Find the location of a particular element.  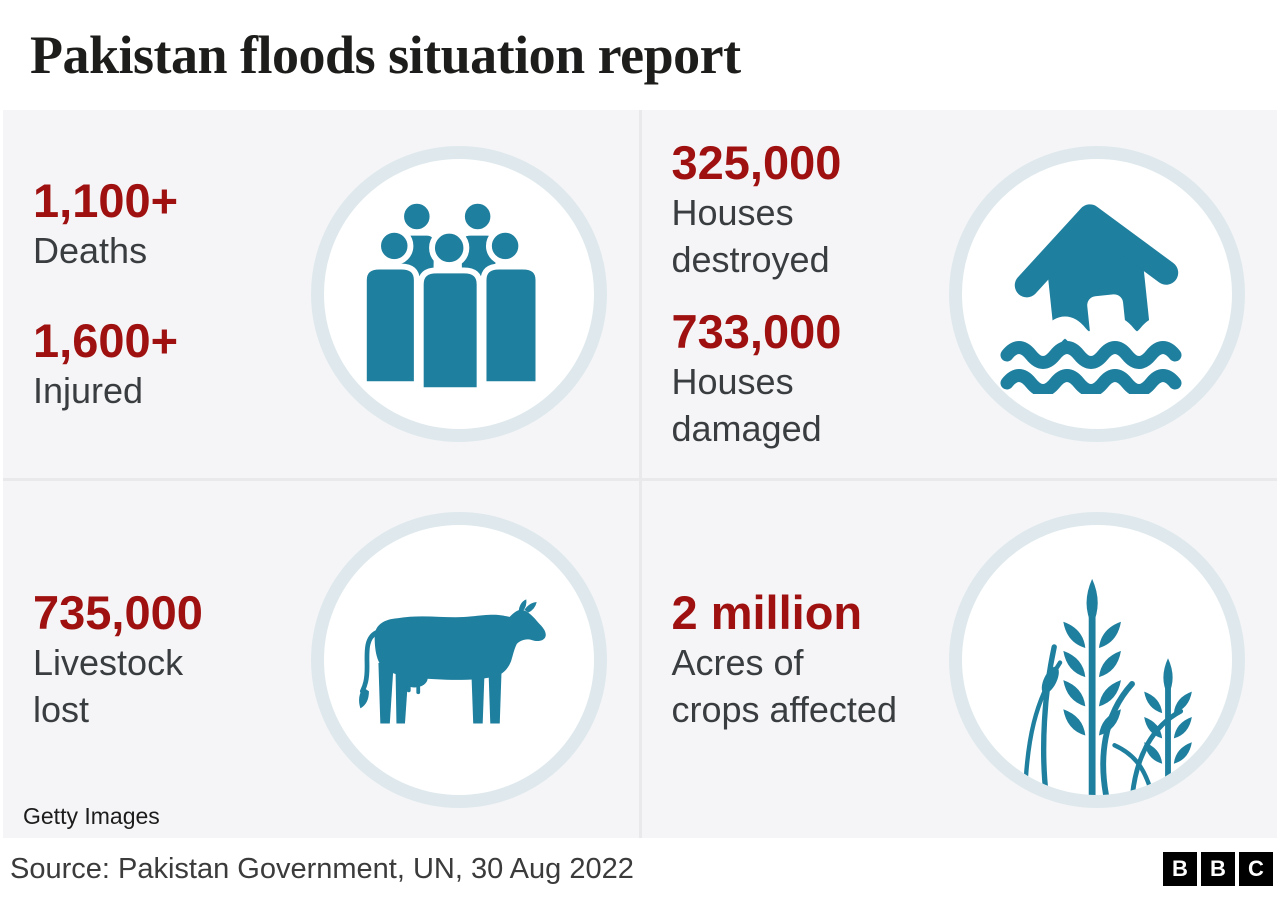

houses-destroyed-label: Houses destroyed is located at coordinates (750, 236).